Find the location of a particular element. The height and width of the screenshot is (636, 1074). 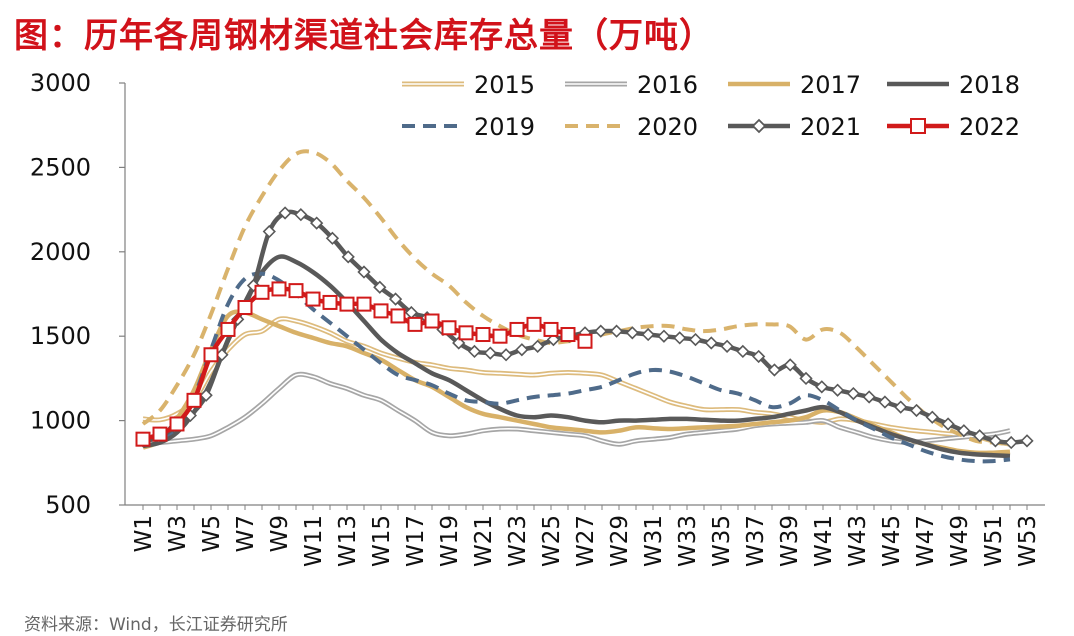

x-tick-label: W49 is located at coordinates (960, 541).